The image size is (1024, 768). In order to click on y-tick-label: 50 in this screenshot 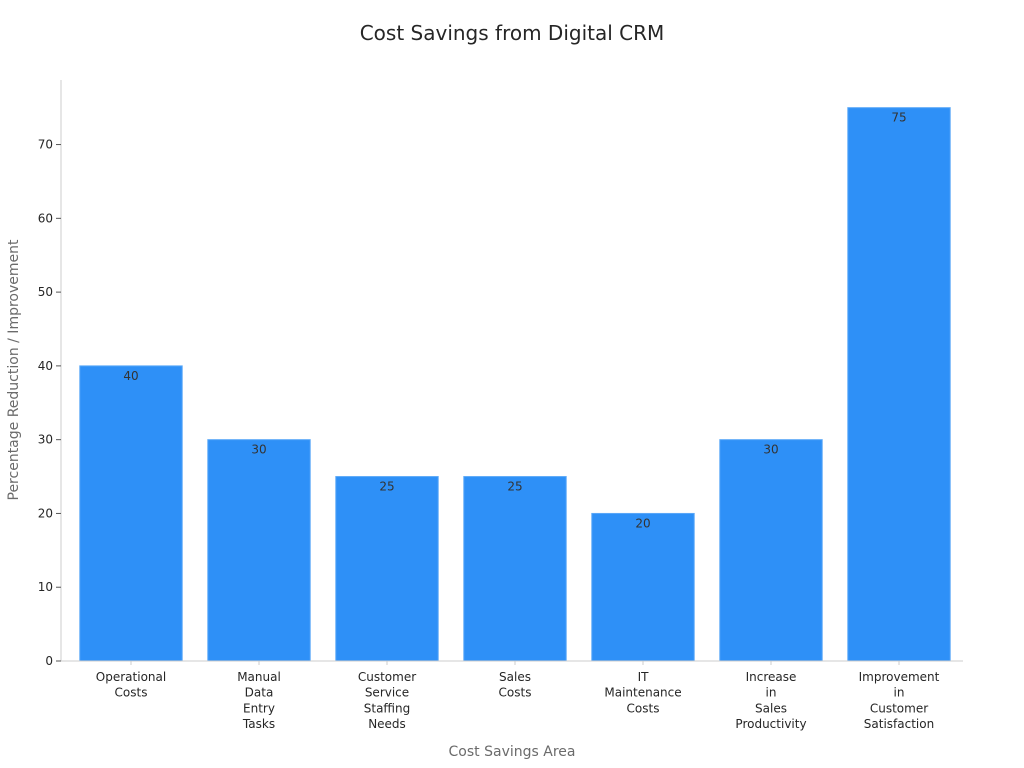, I will do `click(45, 292)`.